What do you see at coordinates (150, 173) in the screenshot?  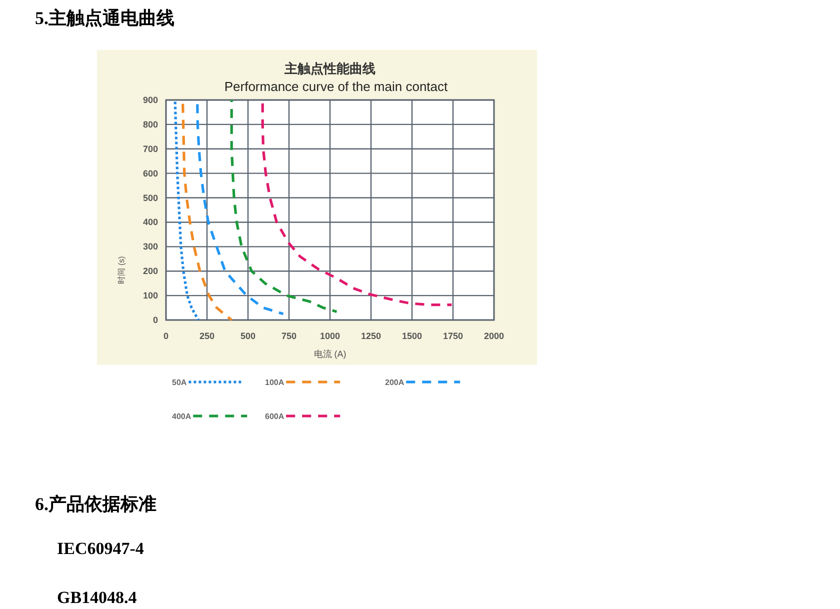 I see `y-tick-label: 600` at bounding box center [150, 173].